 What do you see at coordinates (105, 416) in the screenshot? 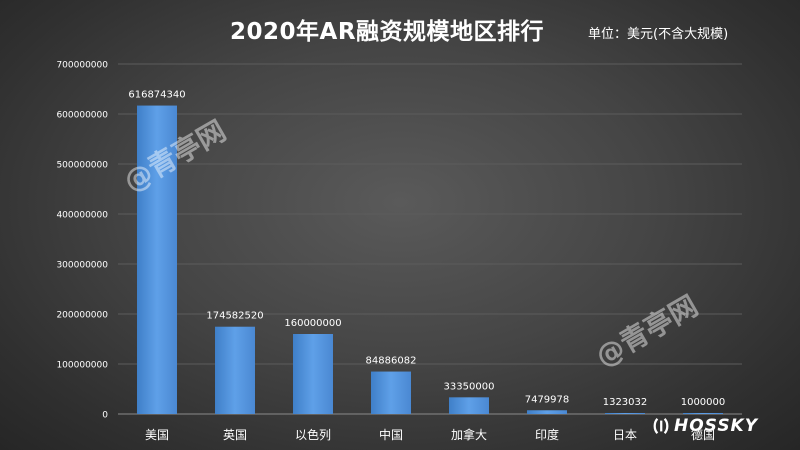
I see `y-tick-label: 0` at bounding box center [105, 416].